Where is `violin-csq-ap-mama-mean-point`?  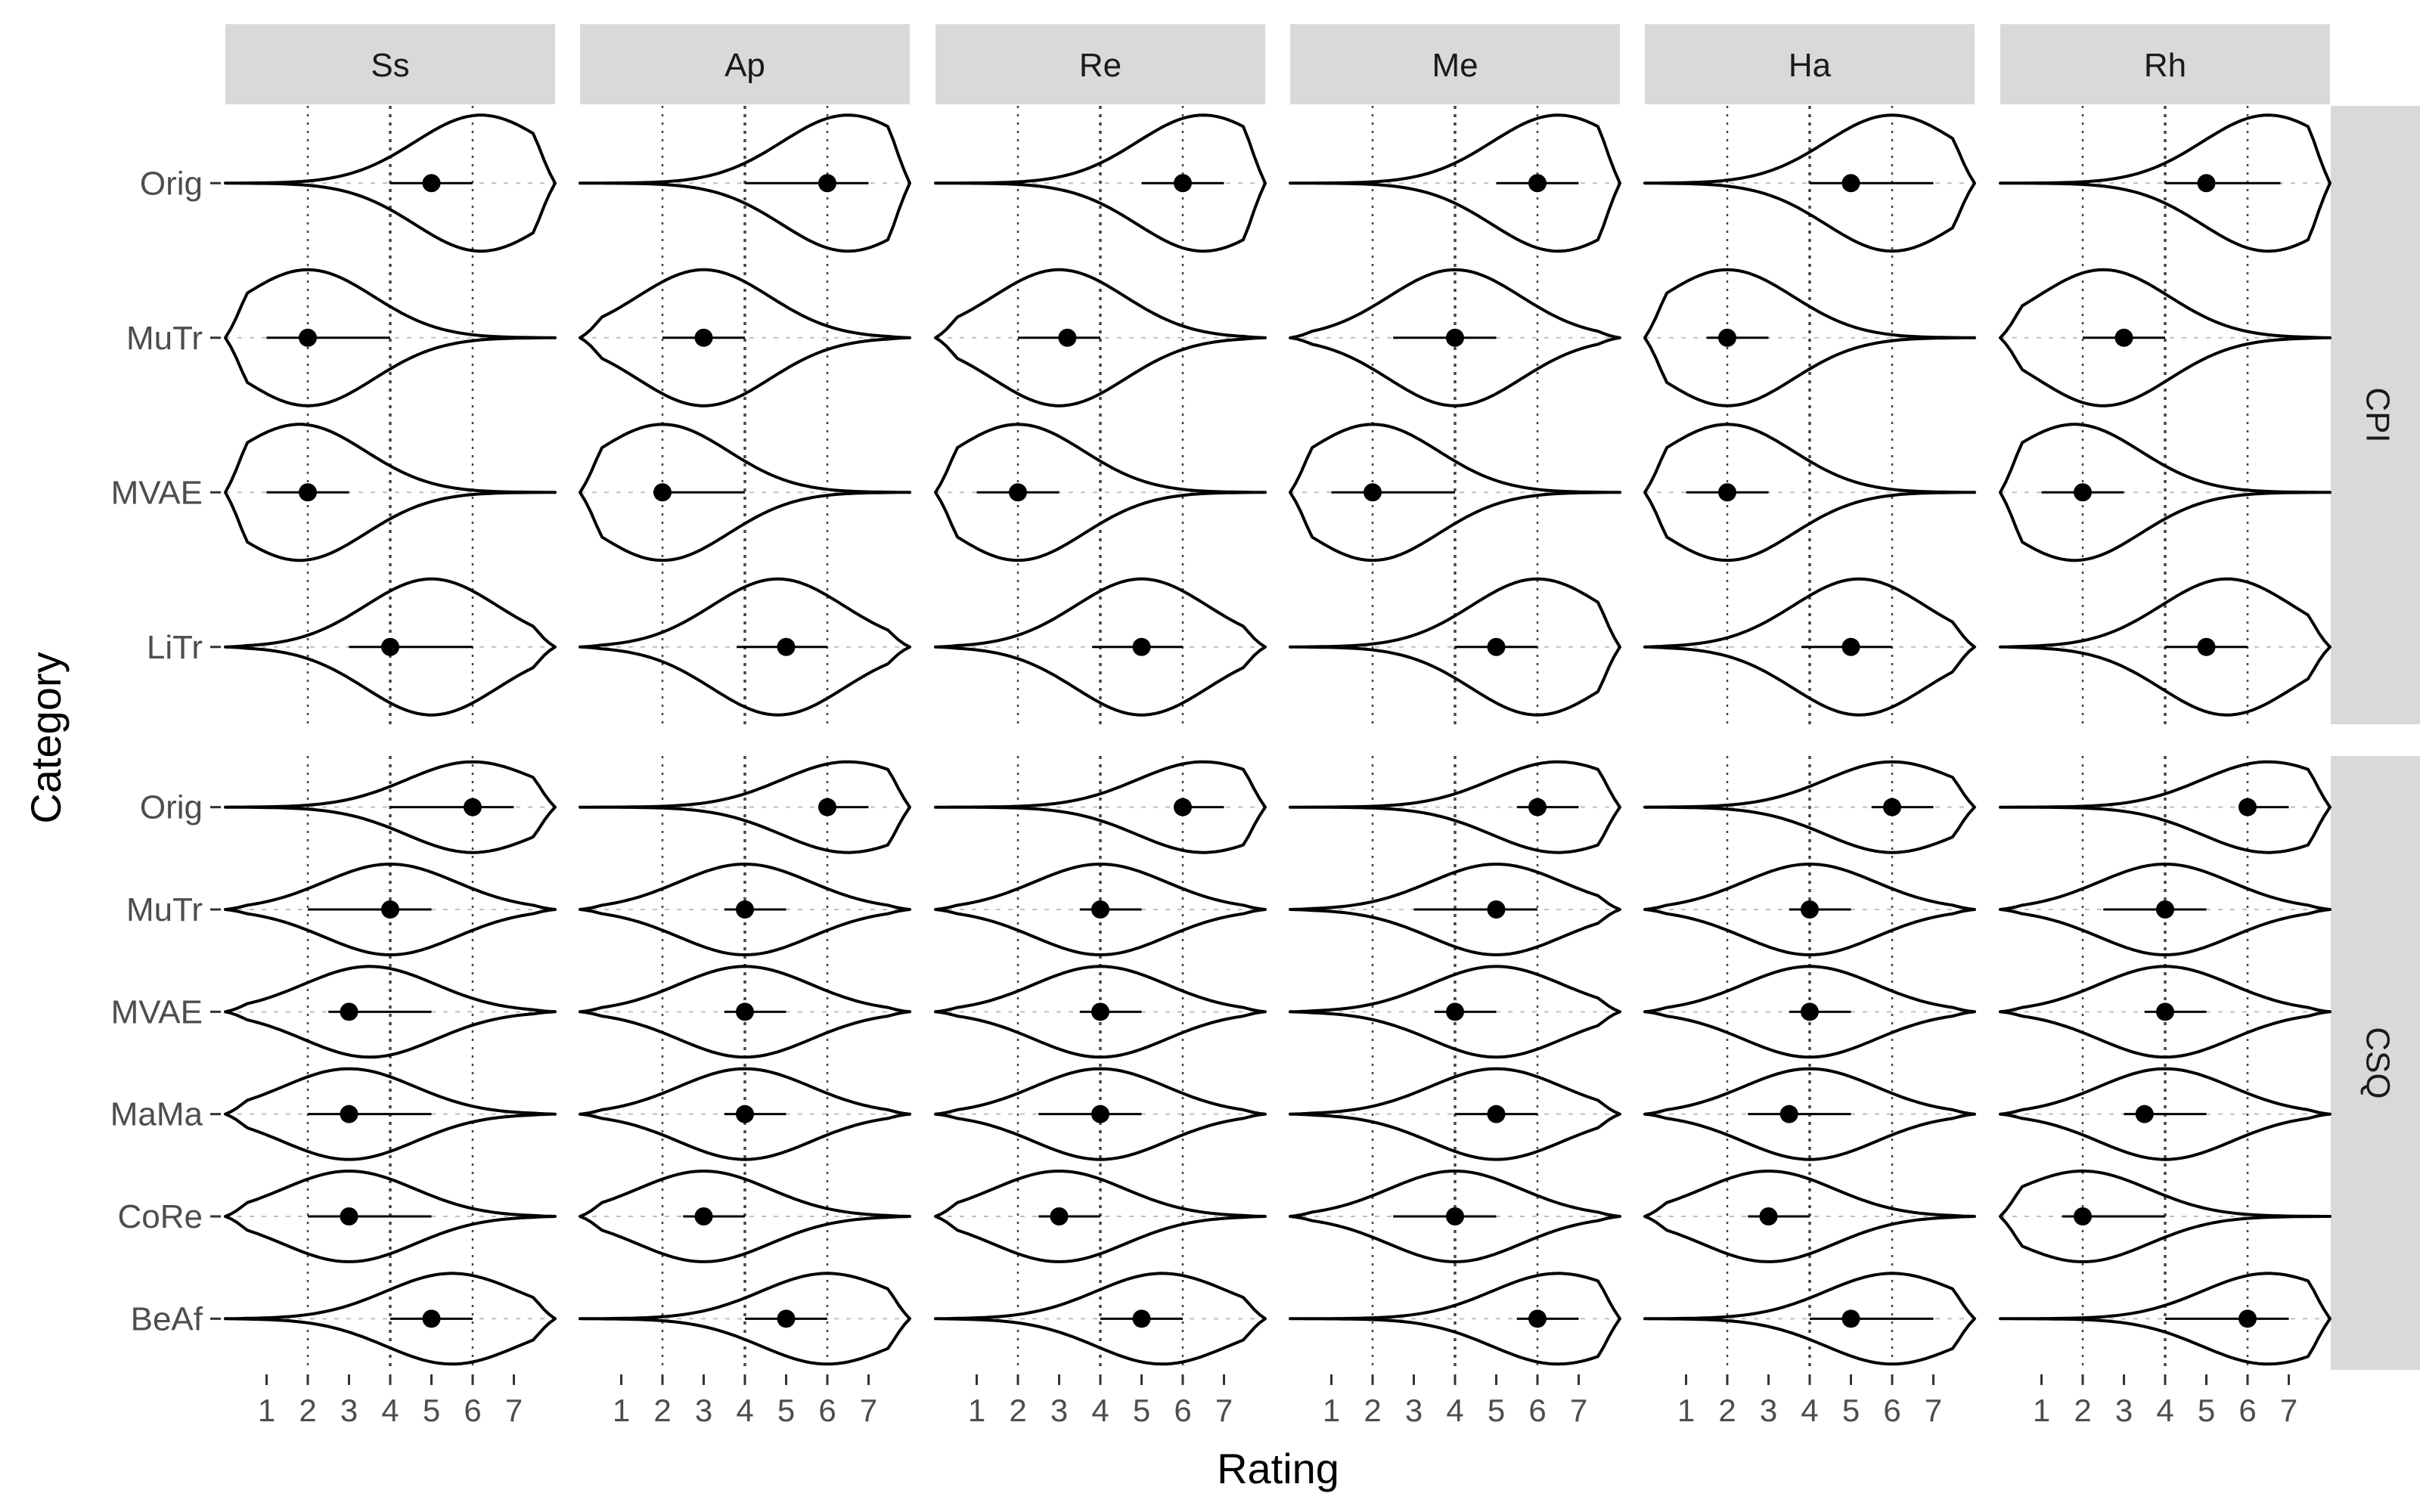
violin-csq-ap-mama-mean-point is located at coordinates (745, 1114).